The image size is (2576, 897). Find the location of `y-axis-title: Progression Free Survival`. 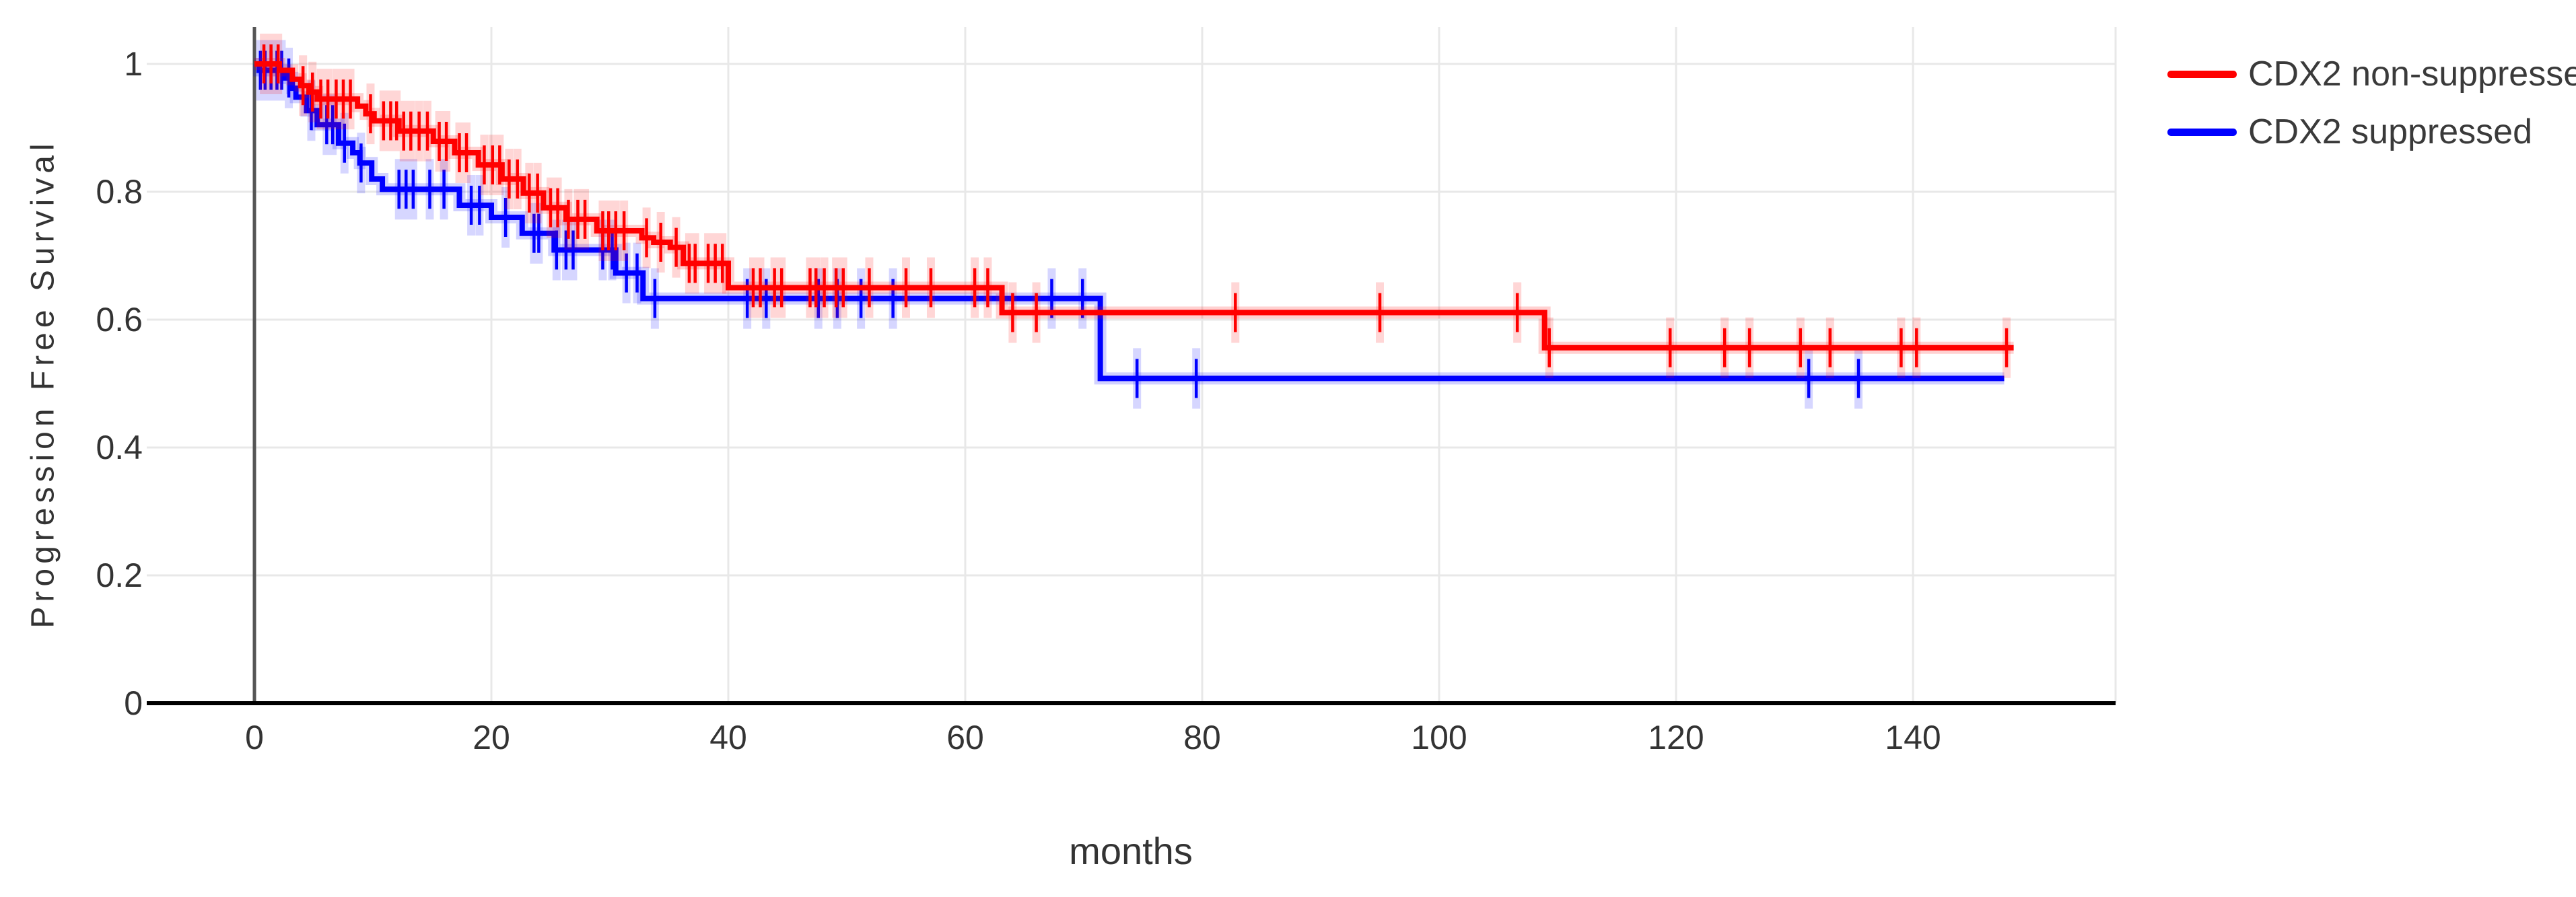

y-axis-title: Progression Free Survival is located at coordinates (43, 384).